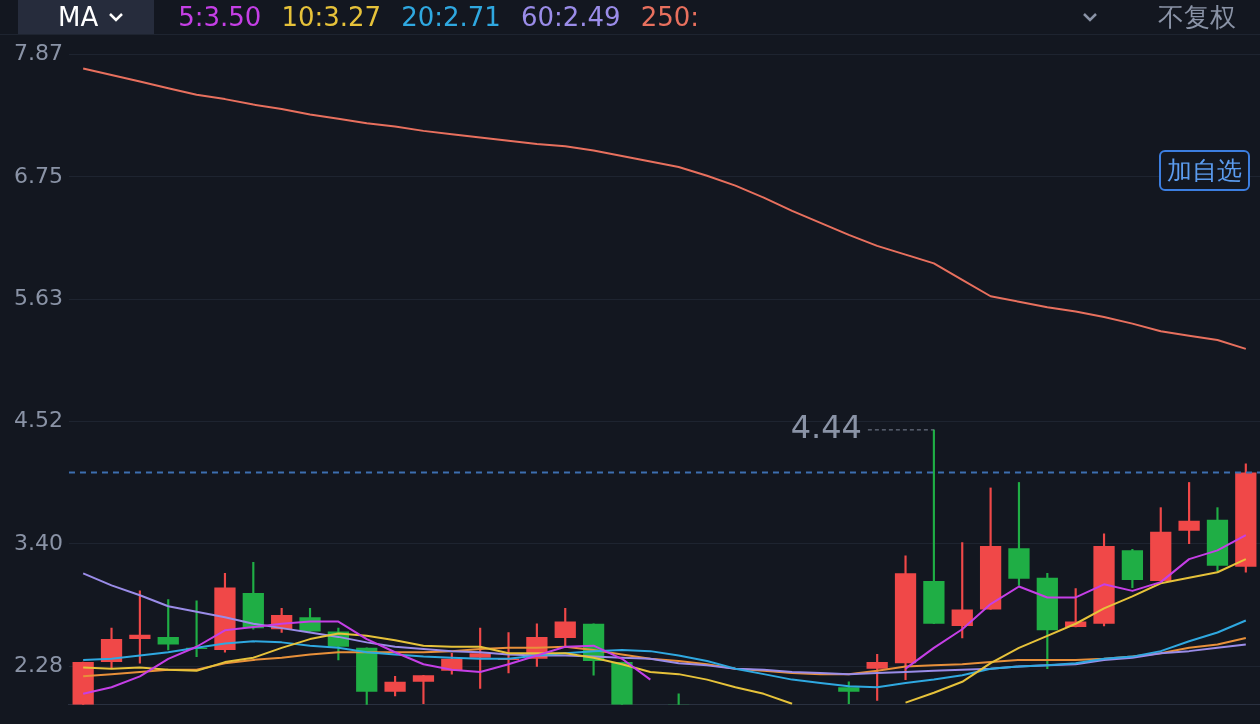 This screenshot has width=1260, height=724. I want to click on text: 5:3.50, so click(220, 17).